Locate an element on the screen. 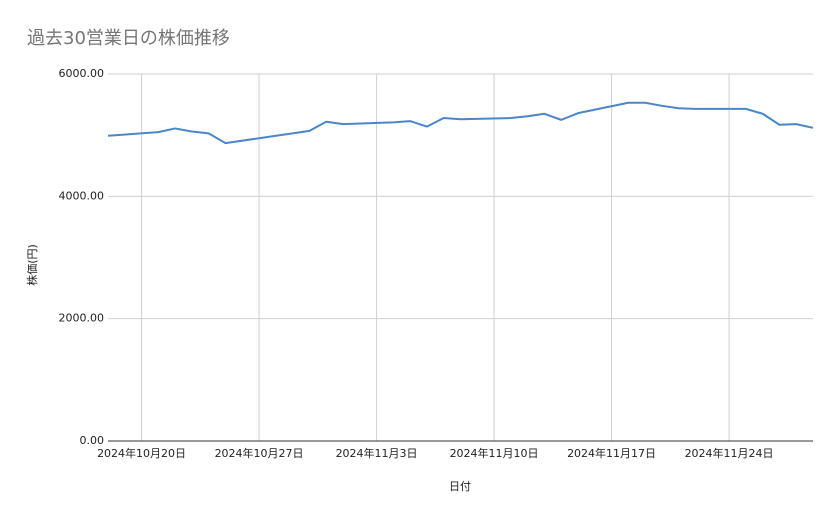  y-tick-label: 4000.00 is located at coordinates (82, 195).